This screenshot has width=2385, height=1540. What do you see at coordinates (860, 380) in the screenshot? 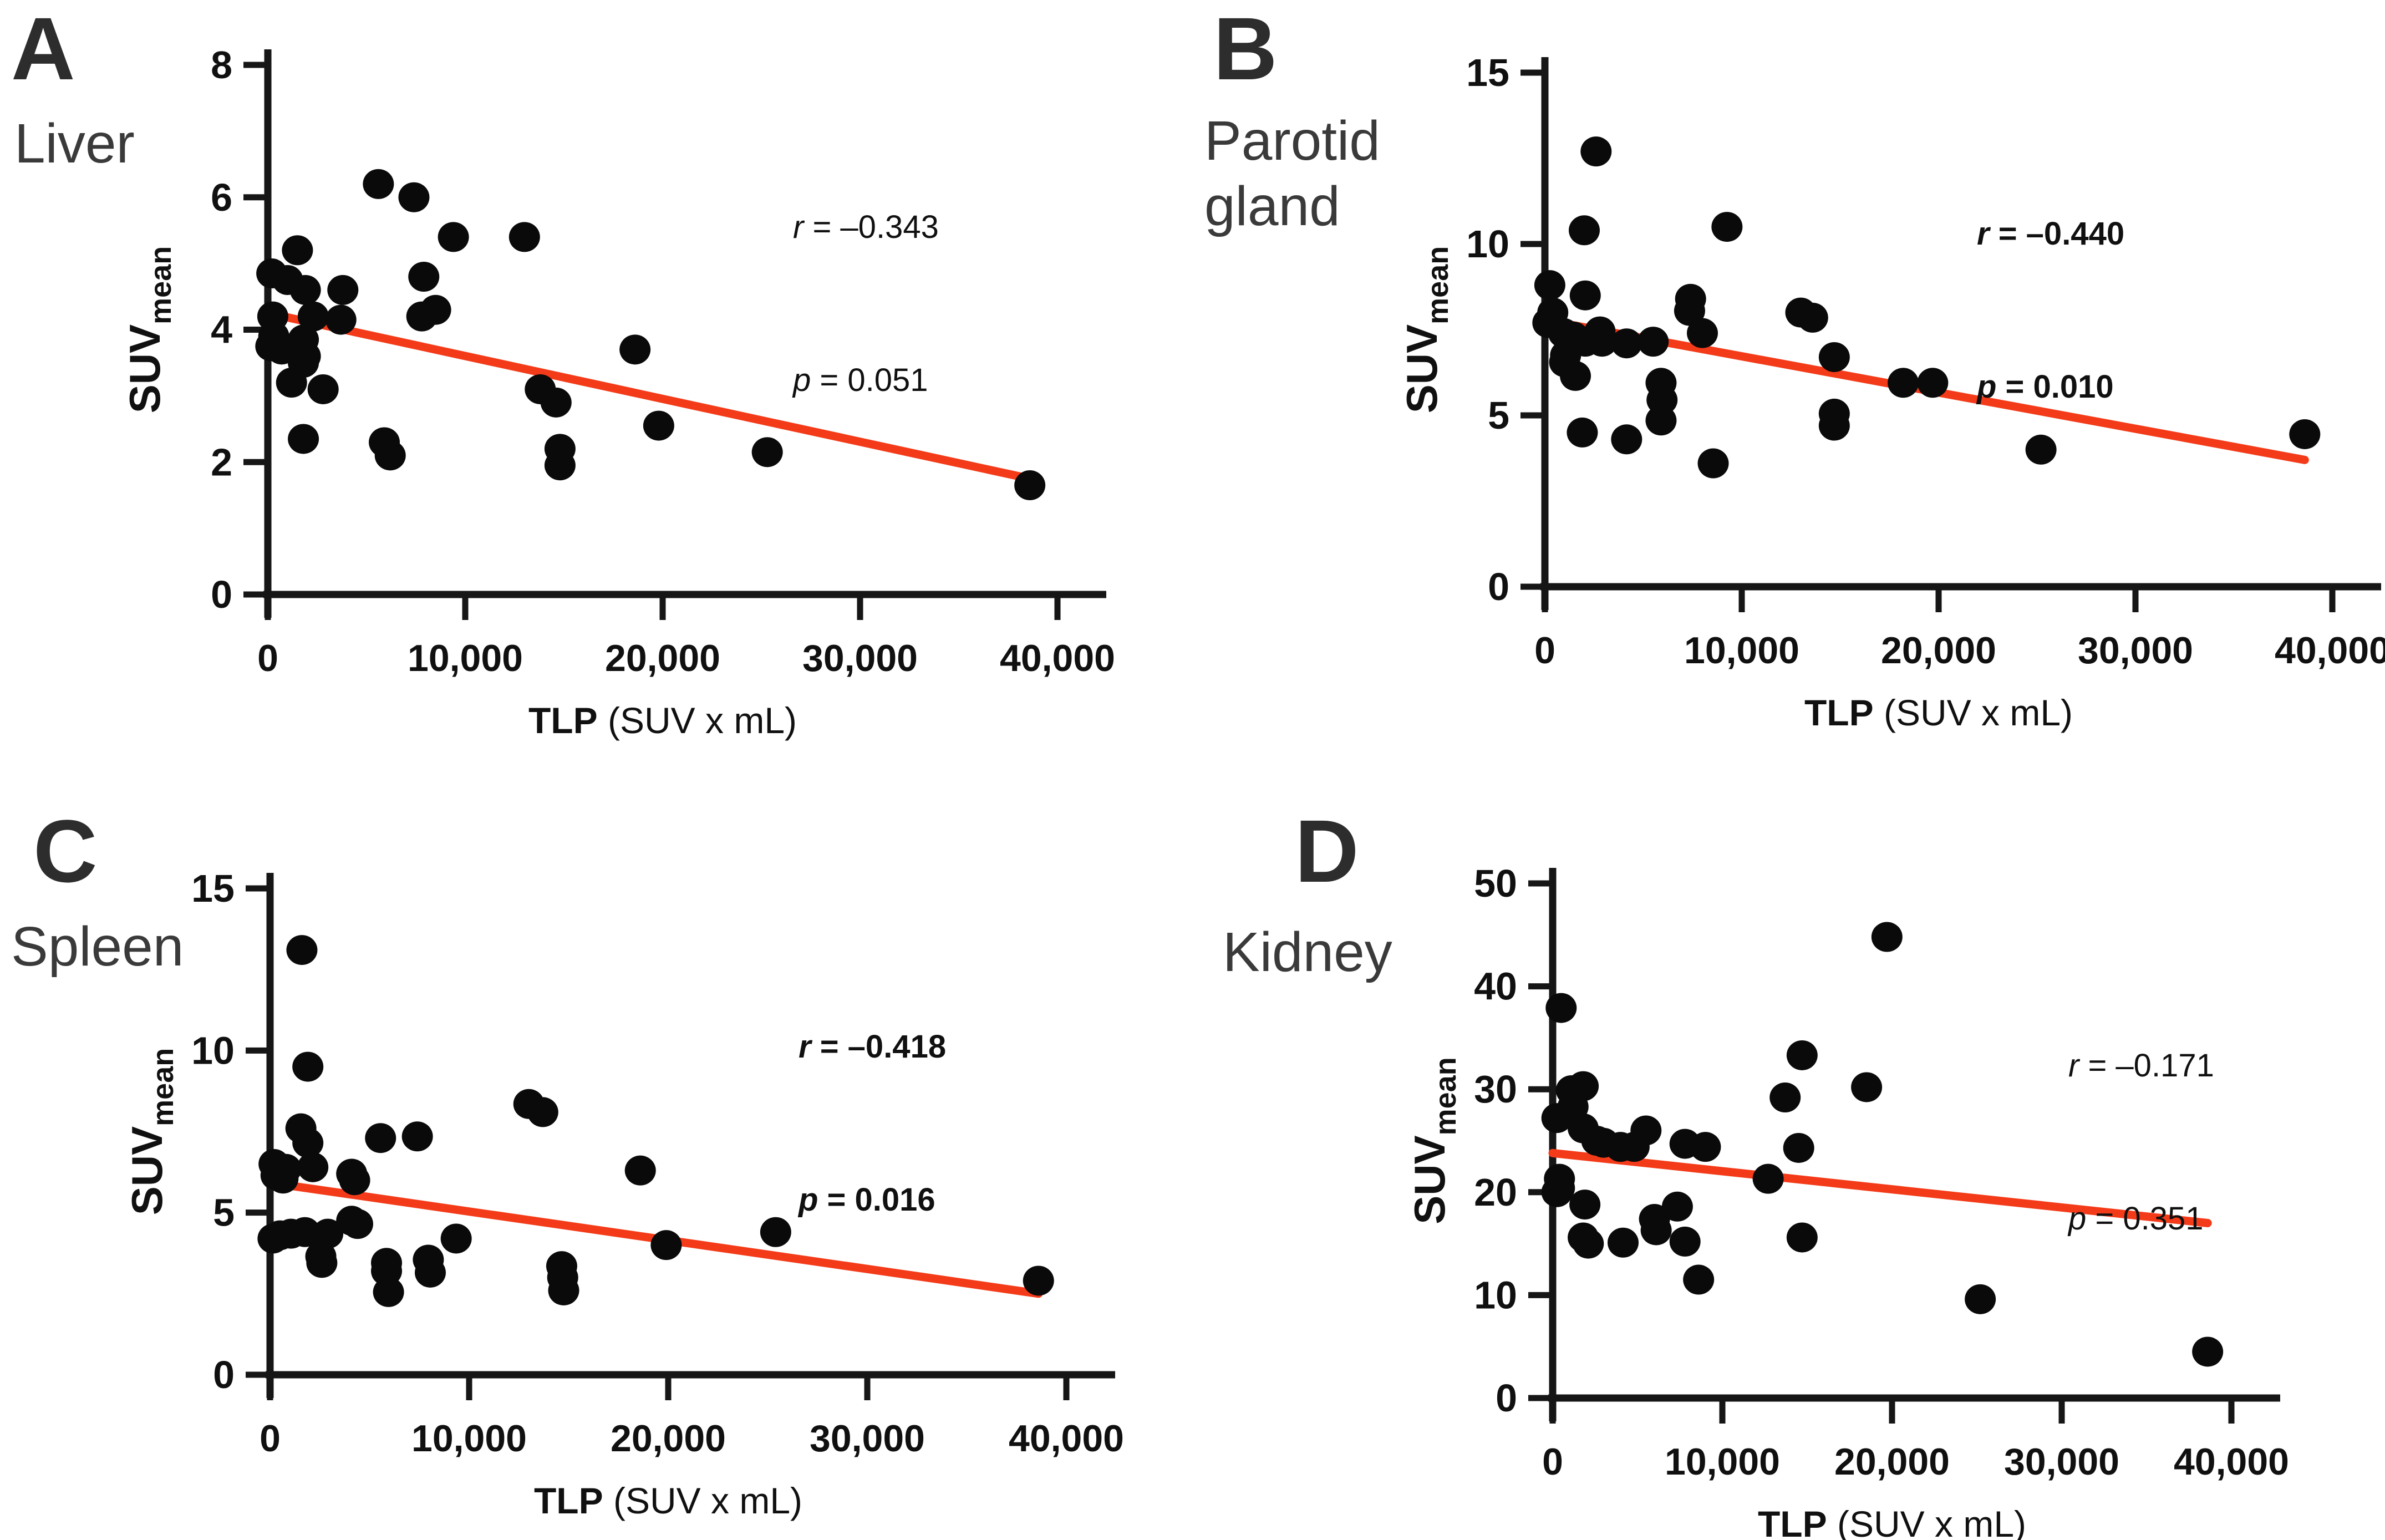
I see `p-value: p = 0.051` at bounding box center [860, 380].